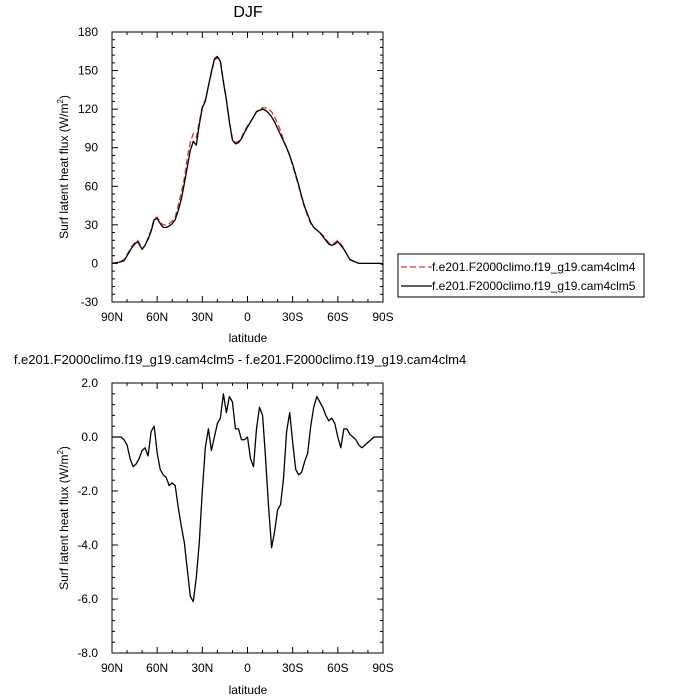 Image resolution: width=700 pixels, height=700 pixels. I want to click on bottom-y-axis-label-sup: 2, so click(60, 452).